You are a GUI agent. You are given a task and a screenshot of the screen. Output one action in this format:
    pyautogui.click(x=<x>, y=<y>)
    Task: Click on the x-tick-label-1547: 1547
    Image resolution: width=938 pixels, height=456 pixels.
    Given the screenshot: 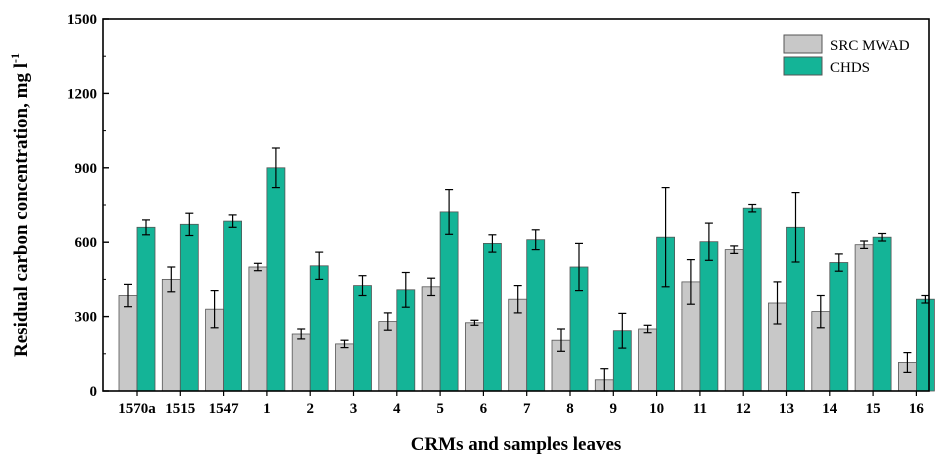 What is the action you would take?
    pyautogui.click(x=224, y=409)
    